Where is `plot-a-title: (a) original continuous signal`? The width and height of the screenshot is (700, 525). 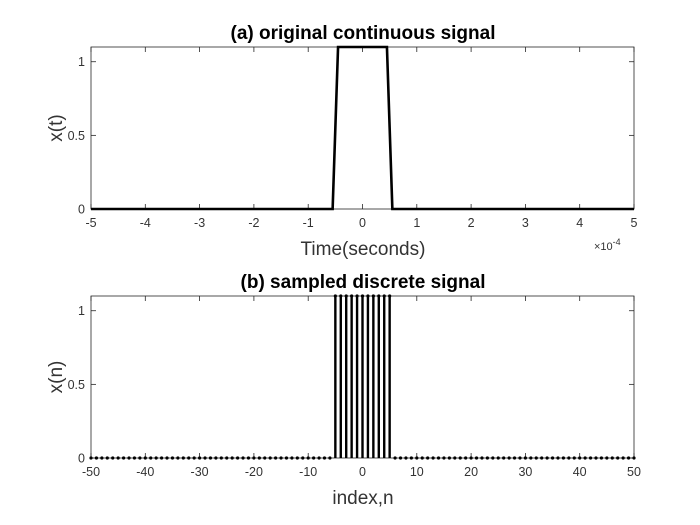
plot-a-title: (a) original continuous signal is located at coordinates (363, 33).